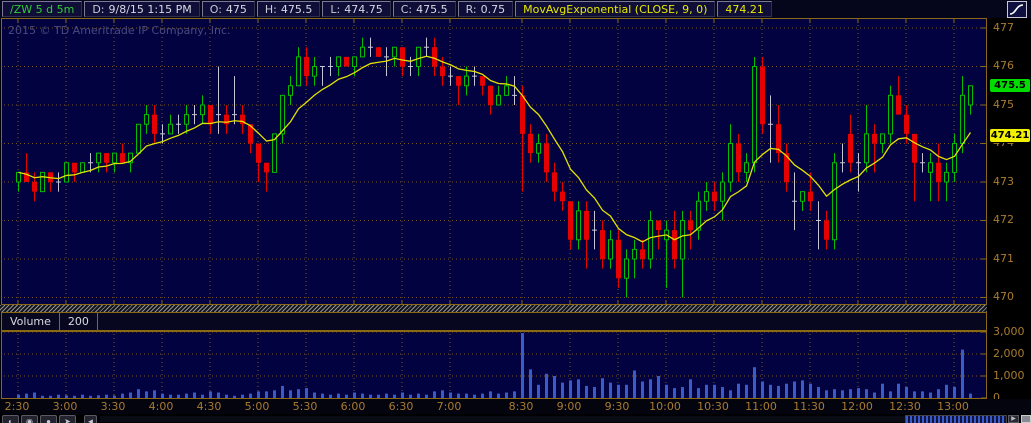  Describe the element at coordinates (119, 30) in the screenshot. I see `copyright-text: 2015 © TD Ameritrade IP Company, Inc.` at that location.